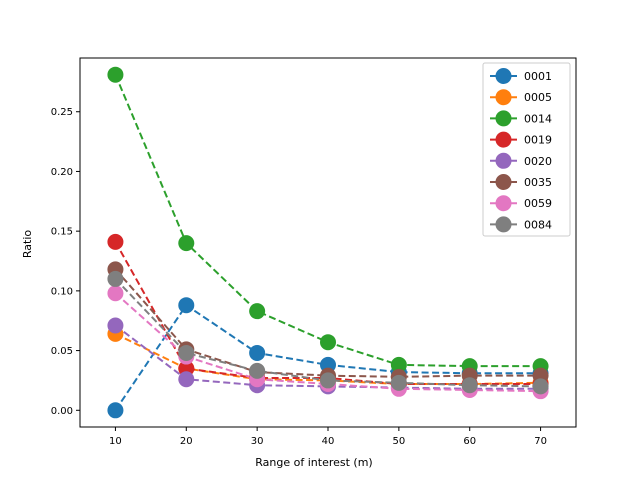 This screenshot has width=640, height=480. What do you see at coordinates (328, 441) in the screenshot?
I see `x-tick-label: 40` at bounding box center [328, 441].